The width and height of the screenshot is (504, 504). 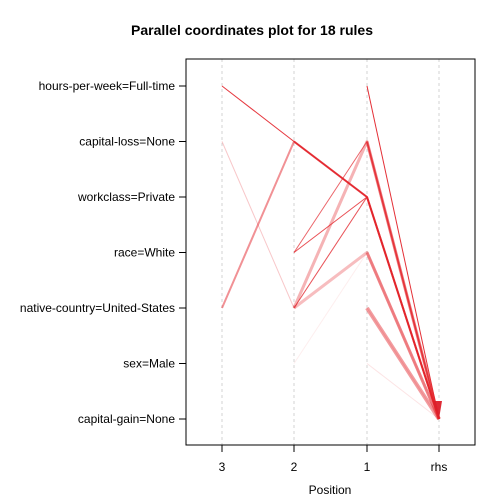 What do you see at coordinates (330, 490) in the screenshot?
I see `x-axis-label: Position` at bounding box center [330, 490].